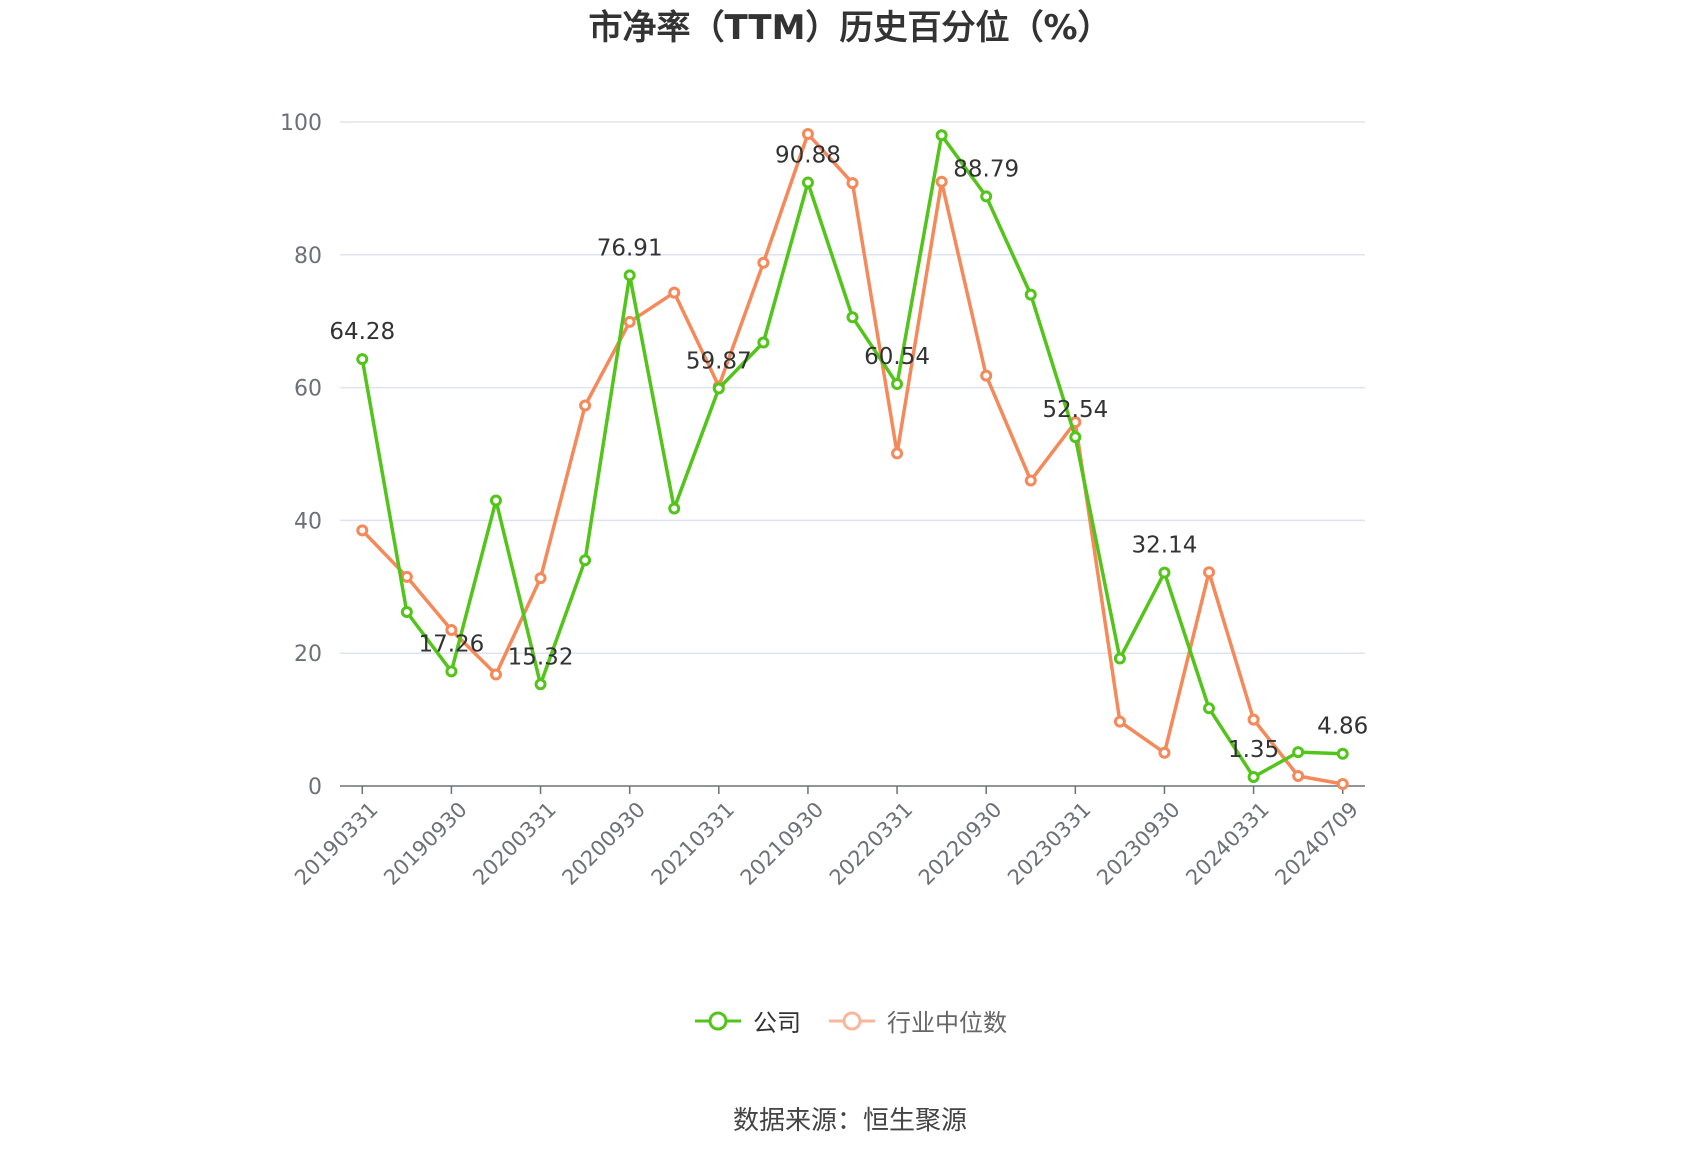  I want to click on chart-title: 市净率（TTM）历史百分位（%）, so click(850, 28).